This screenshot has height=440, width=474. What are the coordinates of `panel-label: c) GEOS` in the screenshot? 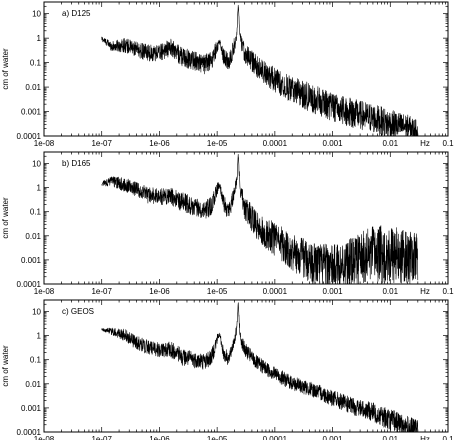 It's located at (78, 311).